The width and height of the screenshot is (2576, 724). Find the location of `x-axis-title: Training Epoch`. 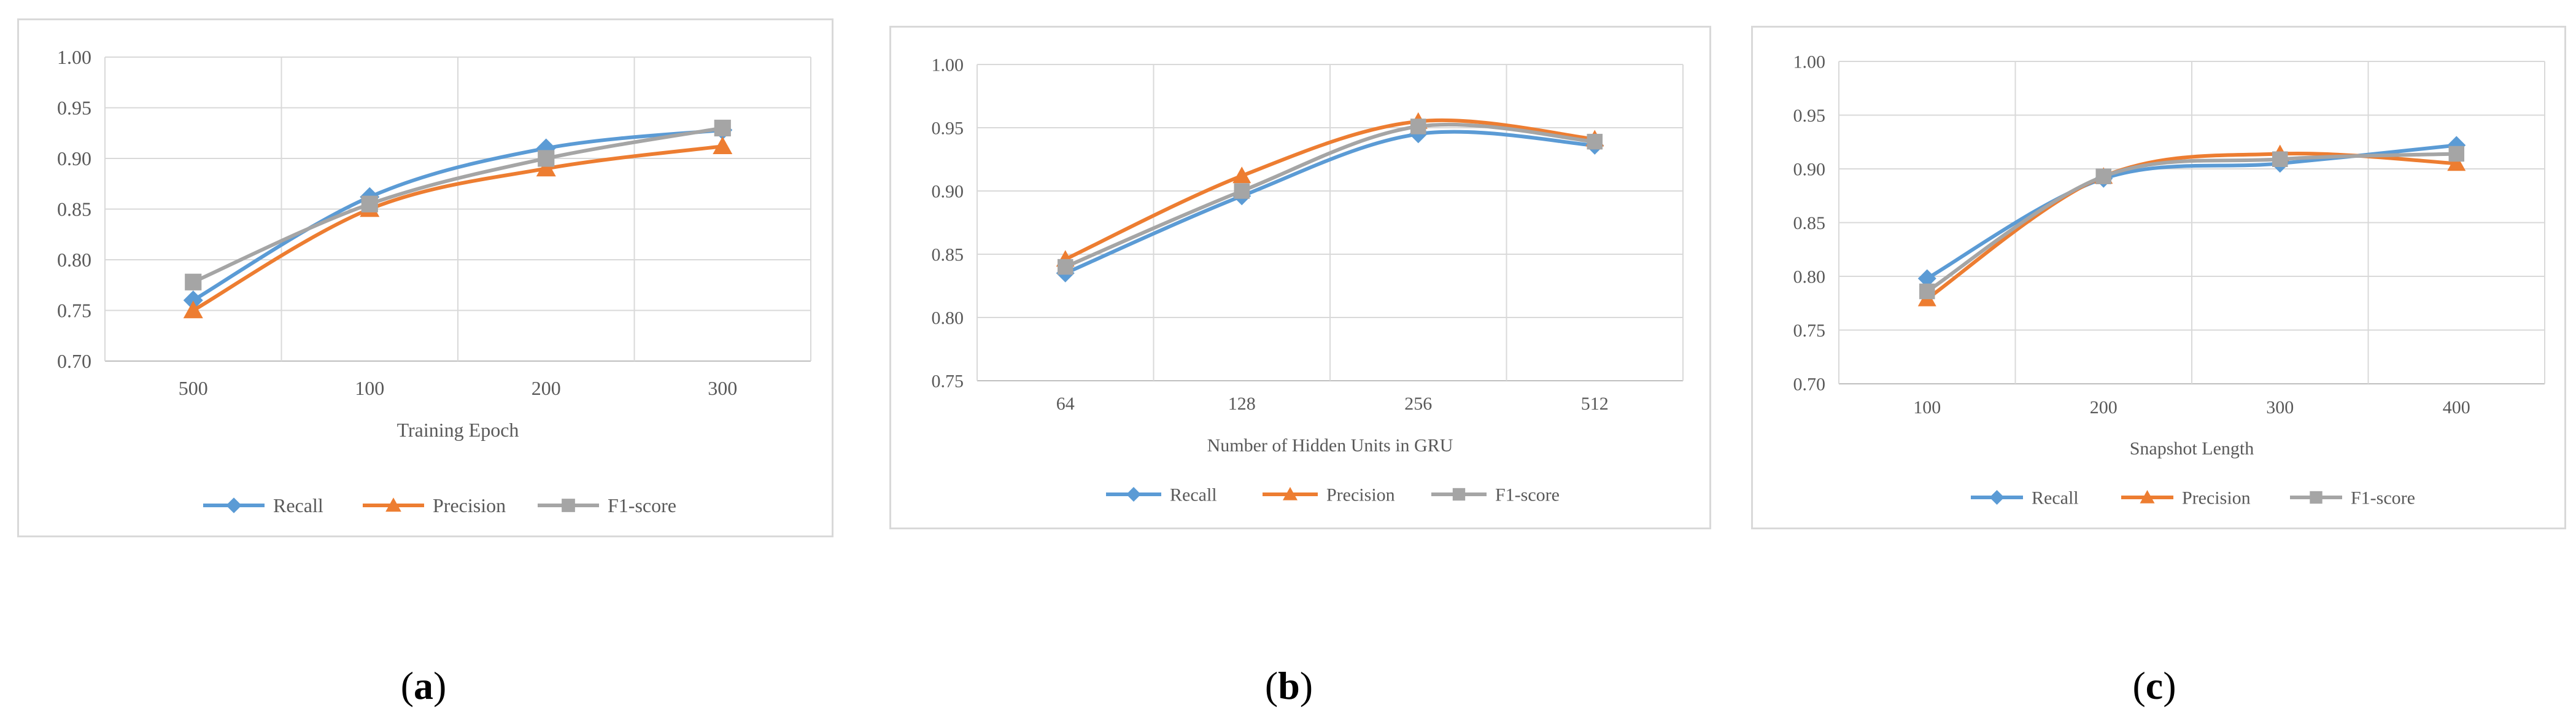

x-axis-title: Training Epoch is located at coordinates (458, 430).